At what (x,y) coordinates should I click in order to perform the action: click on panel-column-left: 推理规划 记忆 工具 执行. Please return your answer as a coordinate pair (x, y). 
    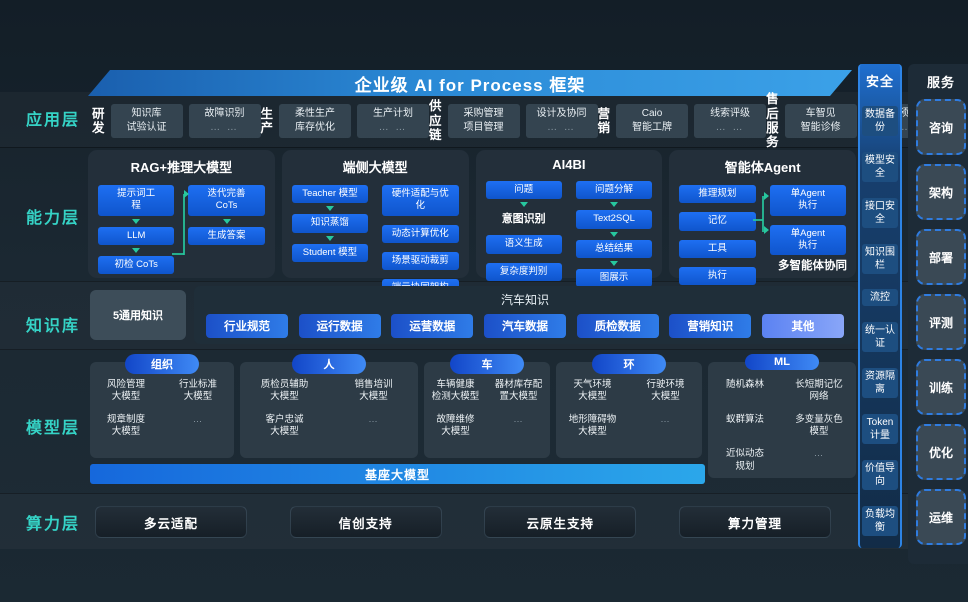
    Looking at the image, I should click on (717, 235).